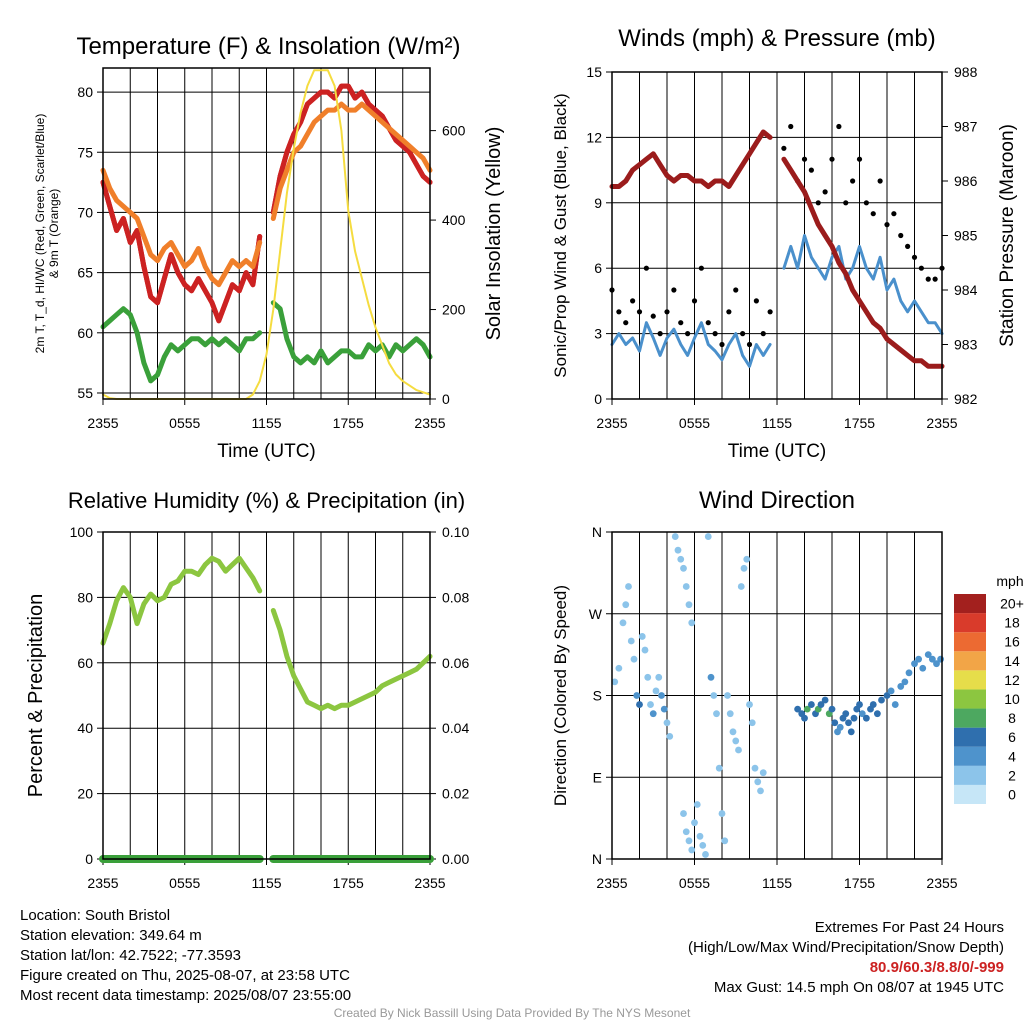 The width and height of the screenshot is (1024, 1029). Describe the element at coordinates (1012, 642) in the screenshot. I see `colorbar-label: 16` at that location.